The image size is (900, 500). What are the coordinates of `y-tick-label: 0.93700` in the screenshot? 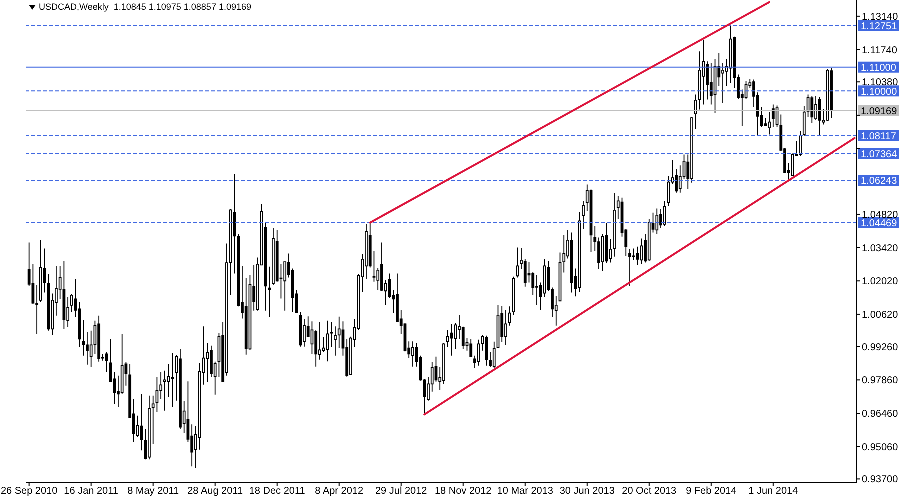 It's located at (880, 480).